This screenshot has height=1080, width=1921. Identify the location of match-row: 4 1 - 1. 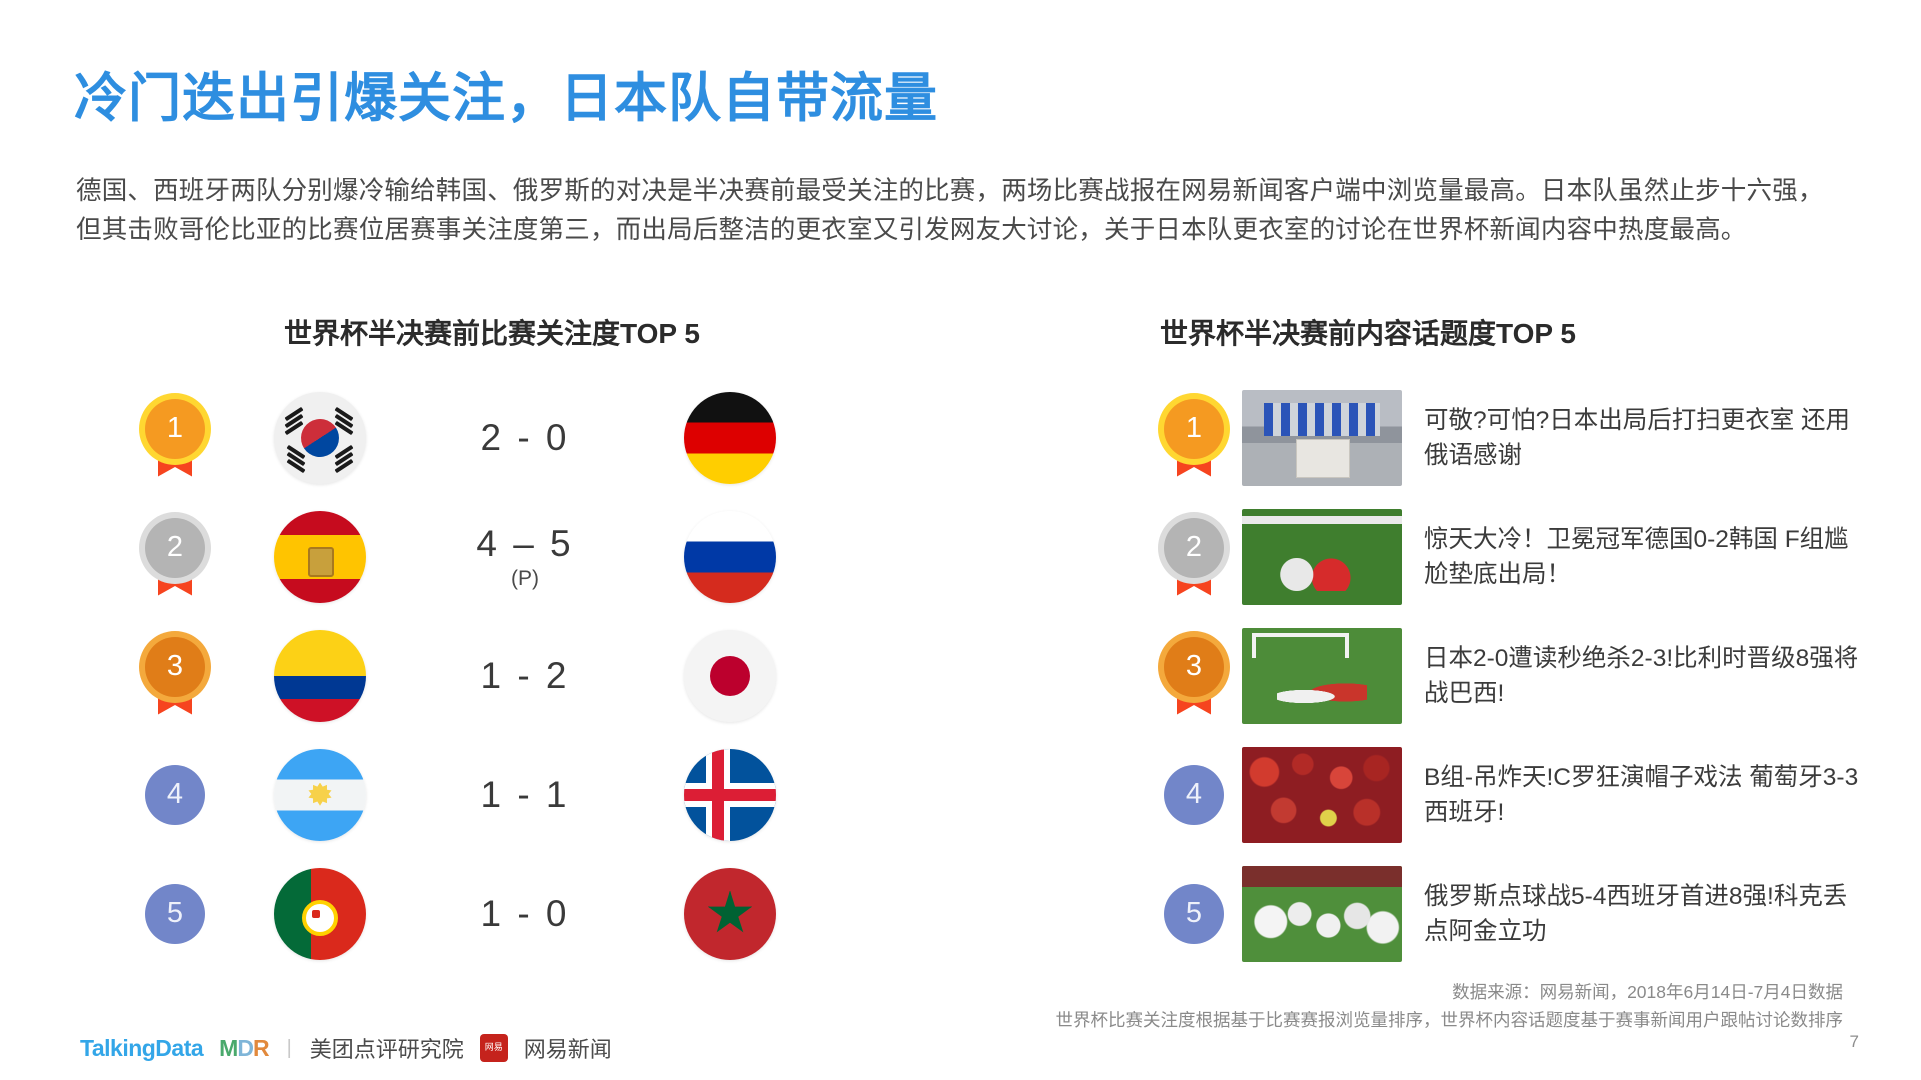
(520, 794).